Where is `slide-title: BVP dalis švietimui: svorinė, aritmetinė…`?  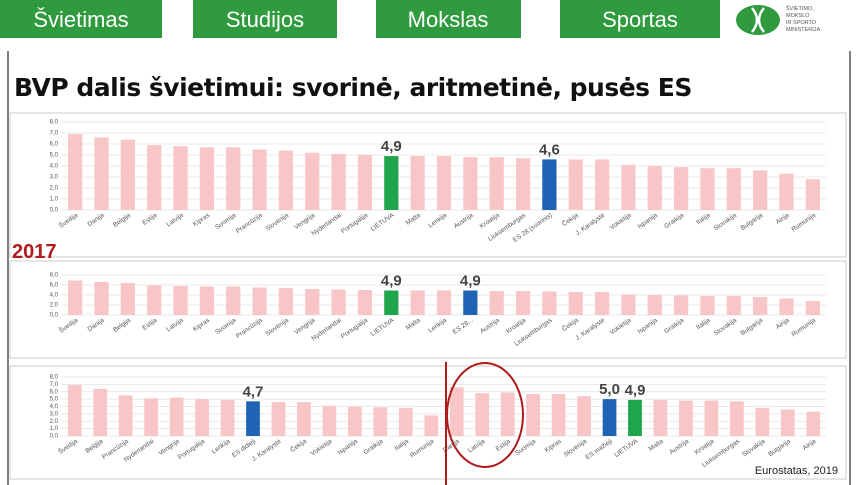
slide-title: BVP dalis švietimui: svorinė, aritmetinė… is located at coordinates (353, 87).